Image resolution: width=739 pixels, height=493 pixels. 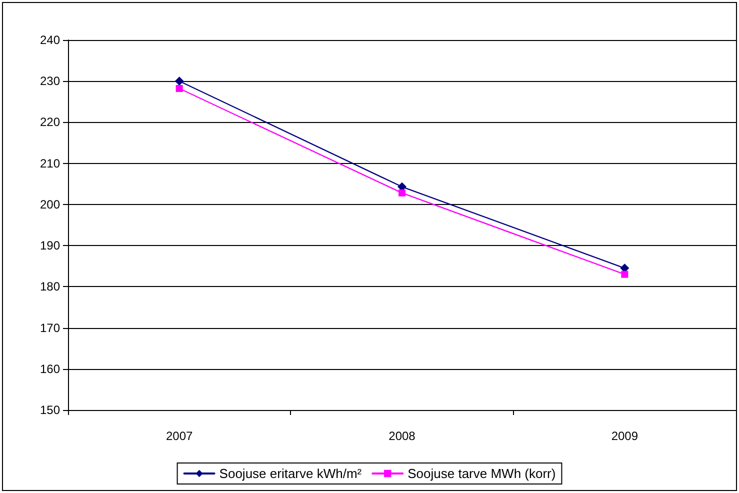 What do you see at coordinates (624, 436) in the screenshot?
I see `x-tick-label: 2009` at bounding box center [624, 436].